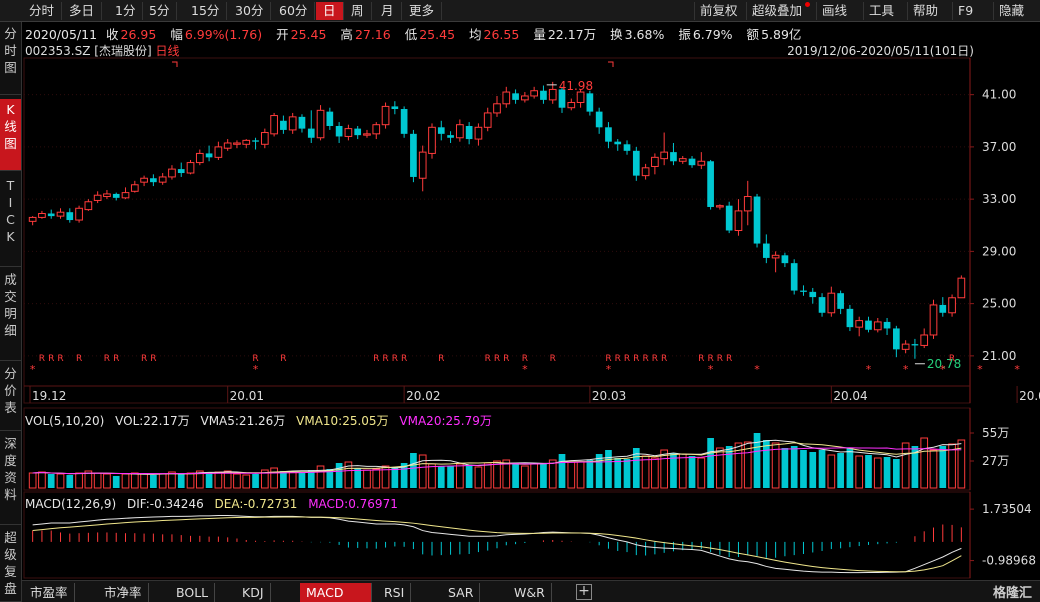 The height and width of the screenshot is (602, 1040). I want to click on period-tab-month: 月, so click(388, 11).